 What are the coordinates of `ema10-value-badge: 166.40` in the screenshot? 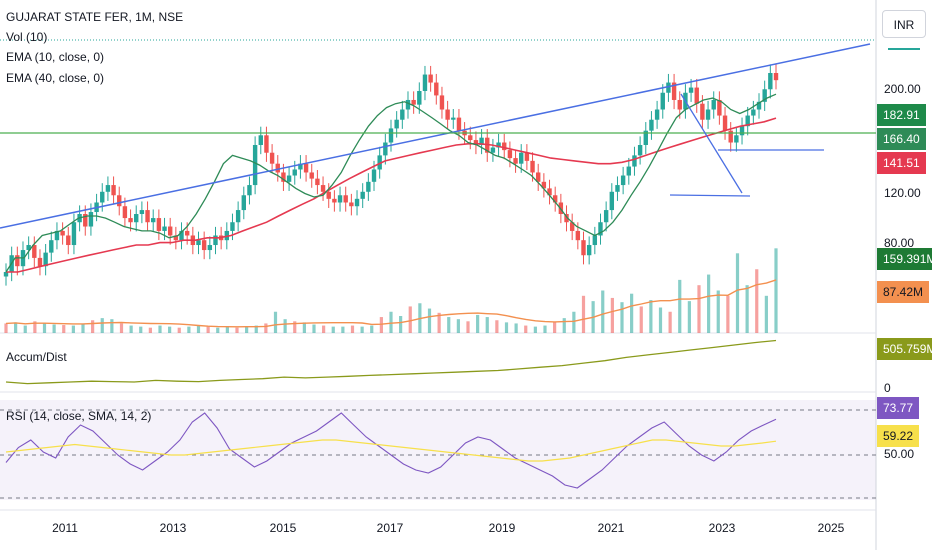 It's located at (901, 139).